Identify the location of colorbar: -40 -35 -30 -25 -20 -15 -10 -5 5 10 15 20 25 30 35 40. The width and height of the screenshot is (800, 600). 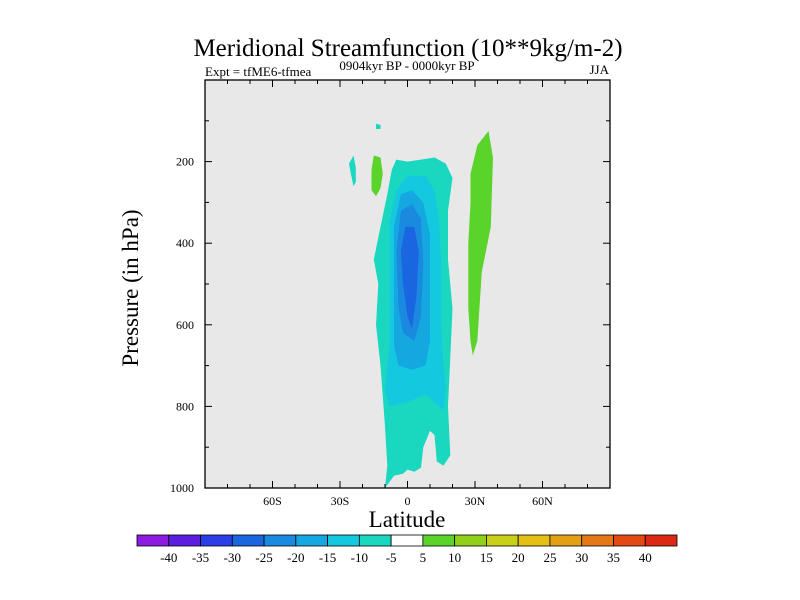
(407, 549).